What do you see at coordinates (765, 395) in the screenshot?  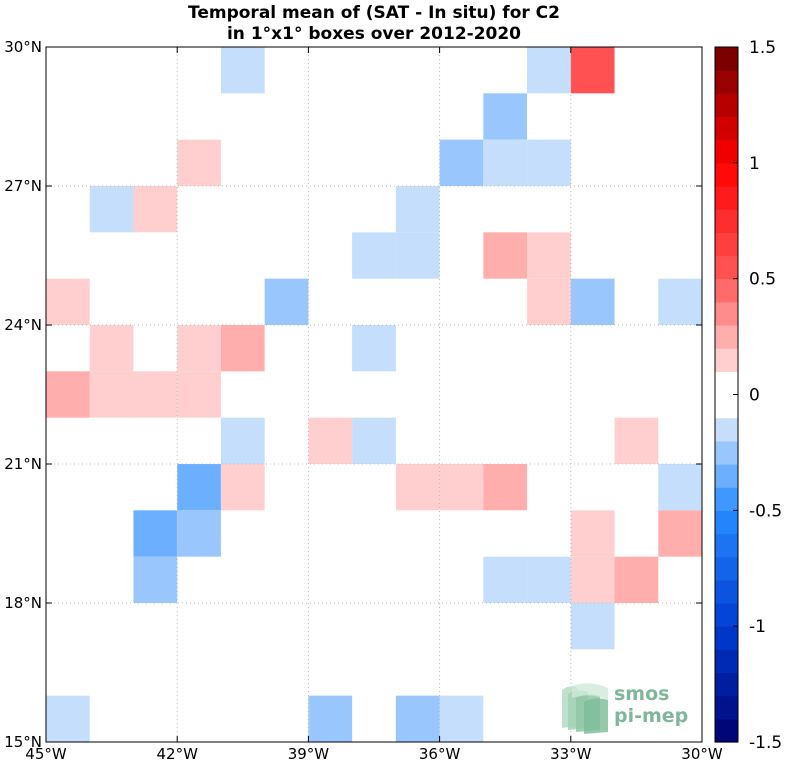 I see `colorbar-tick-labels: 1.5 1 0.5 0 -0.5 -1 -1.5` at bounding box center [765, 395].